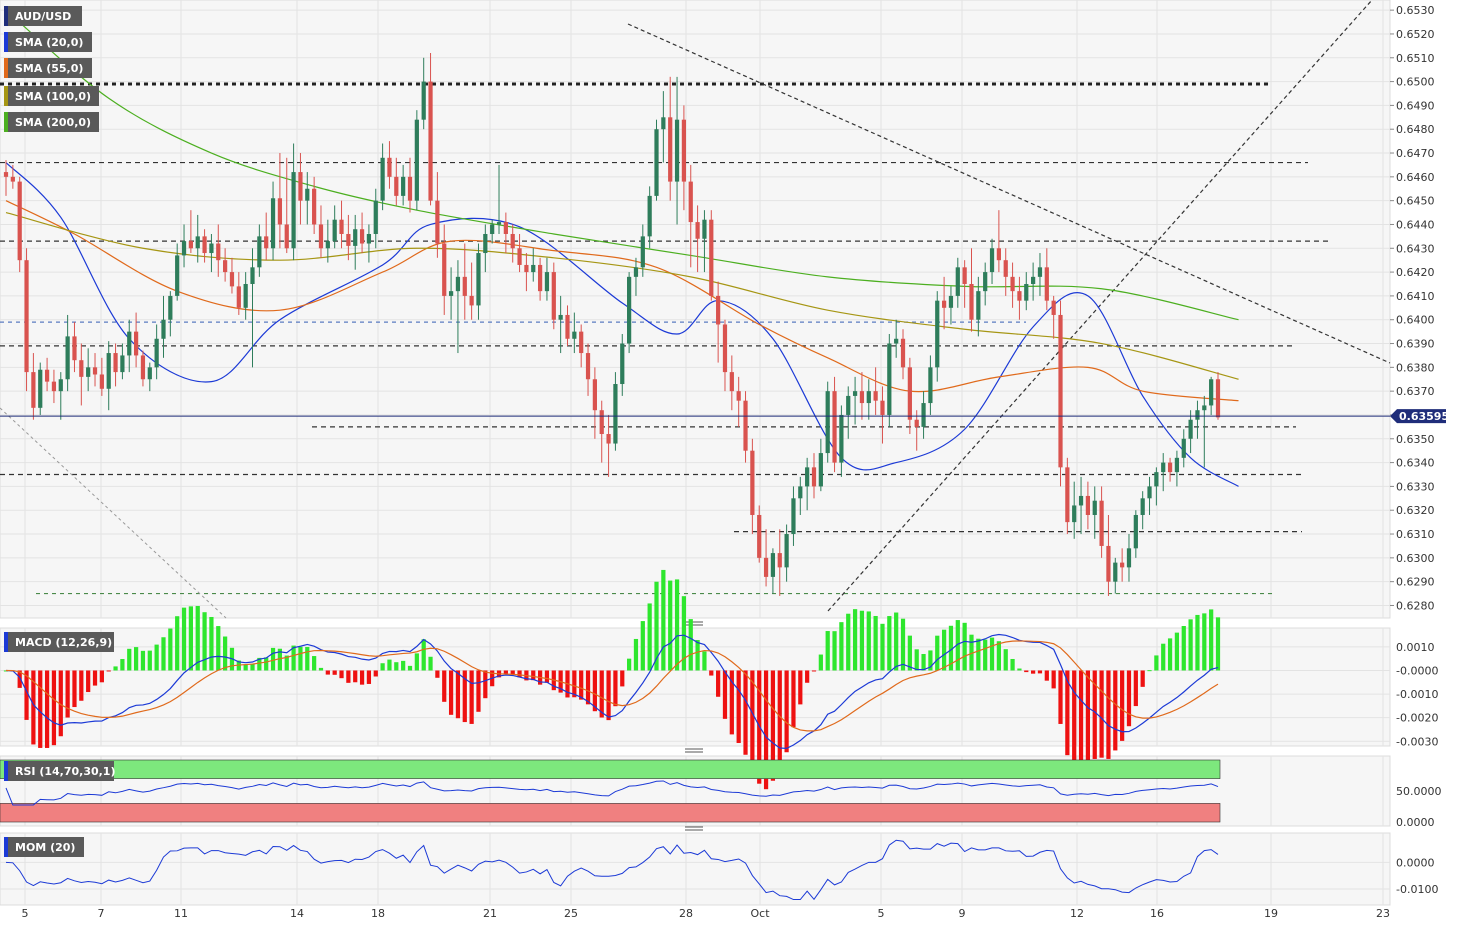  I want to click on rsi-oversold-zone, so click(610, 813).